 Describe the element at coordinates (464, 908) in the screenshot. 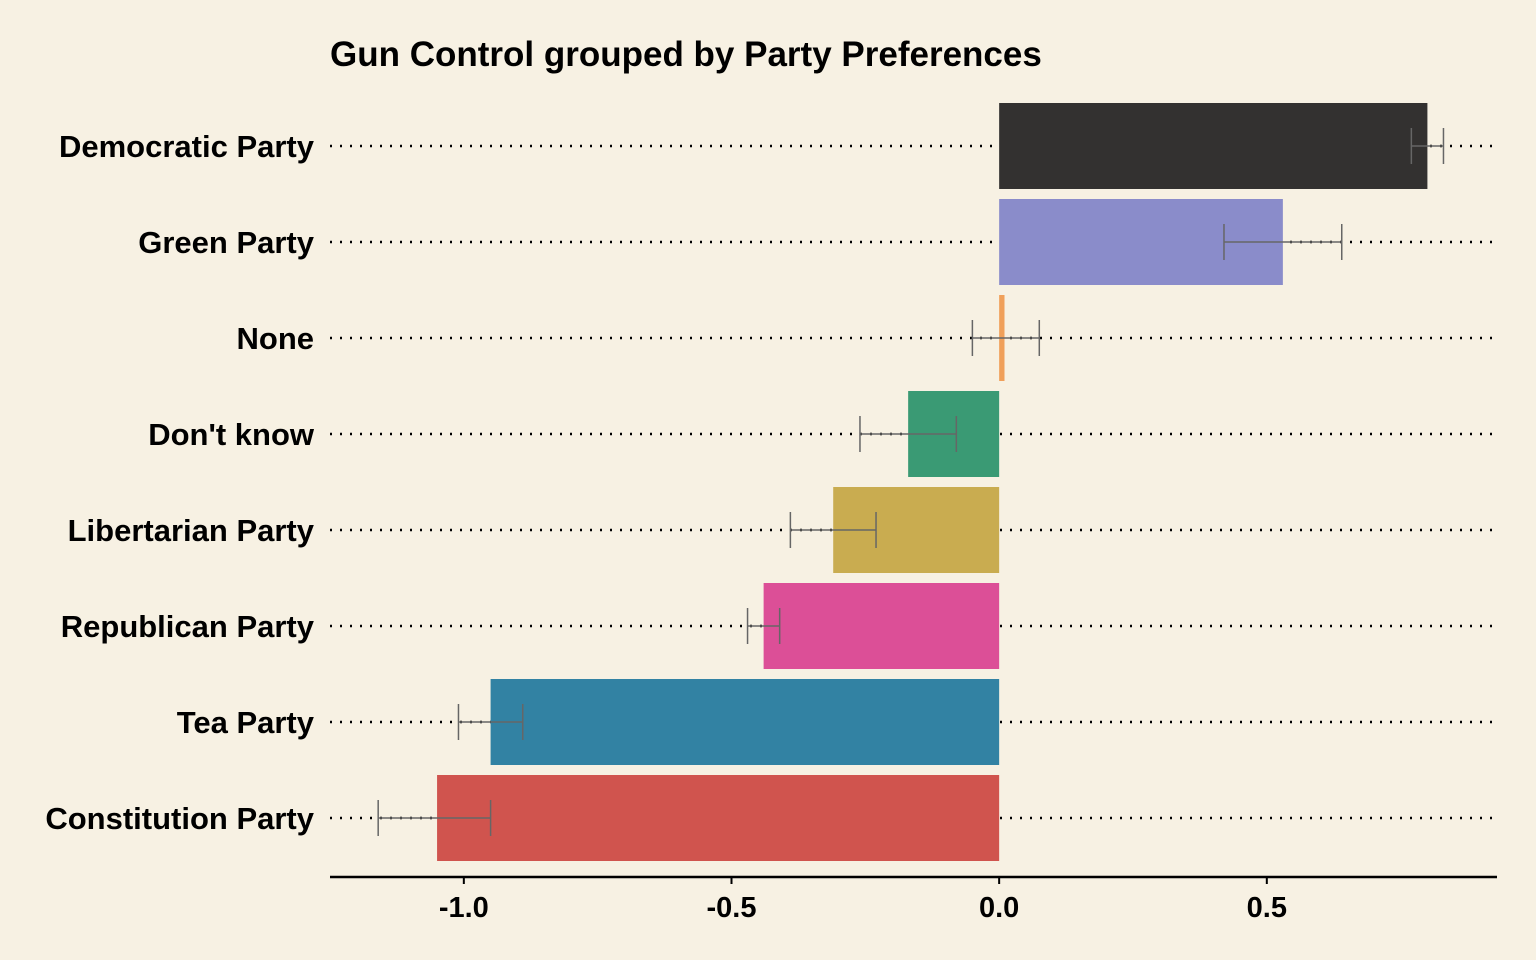

I see `x-tick-label-0: -1.0` at that location.